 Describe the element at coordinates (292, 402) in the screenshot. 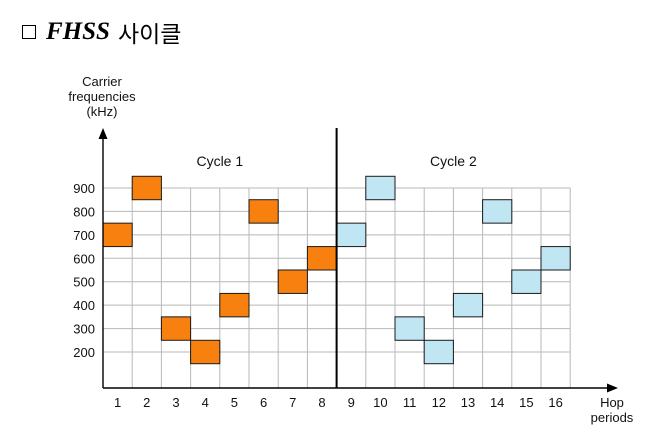

I see `x-tick-label: 7` at that location.